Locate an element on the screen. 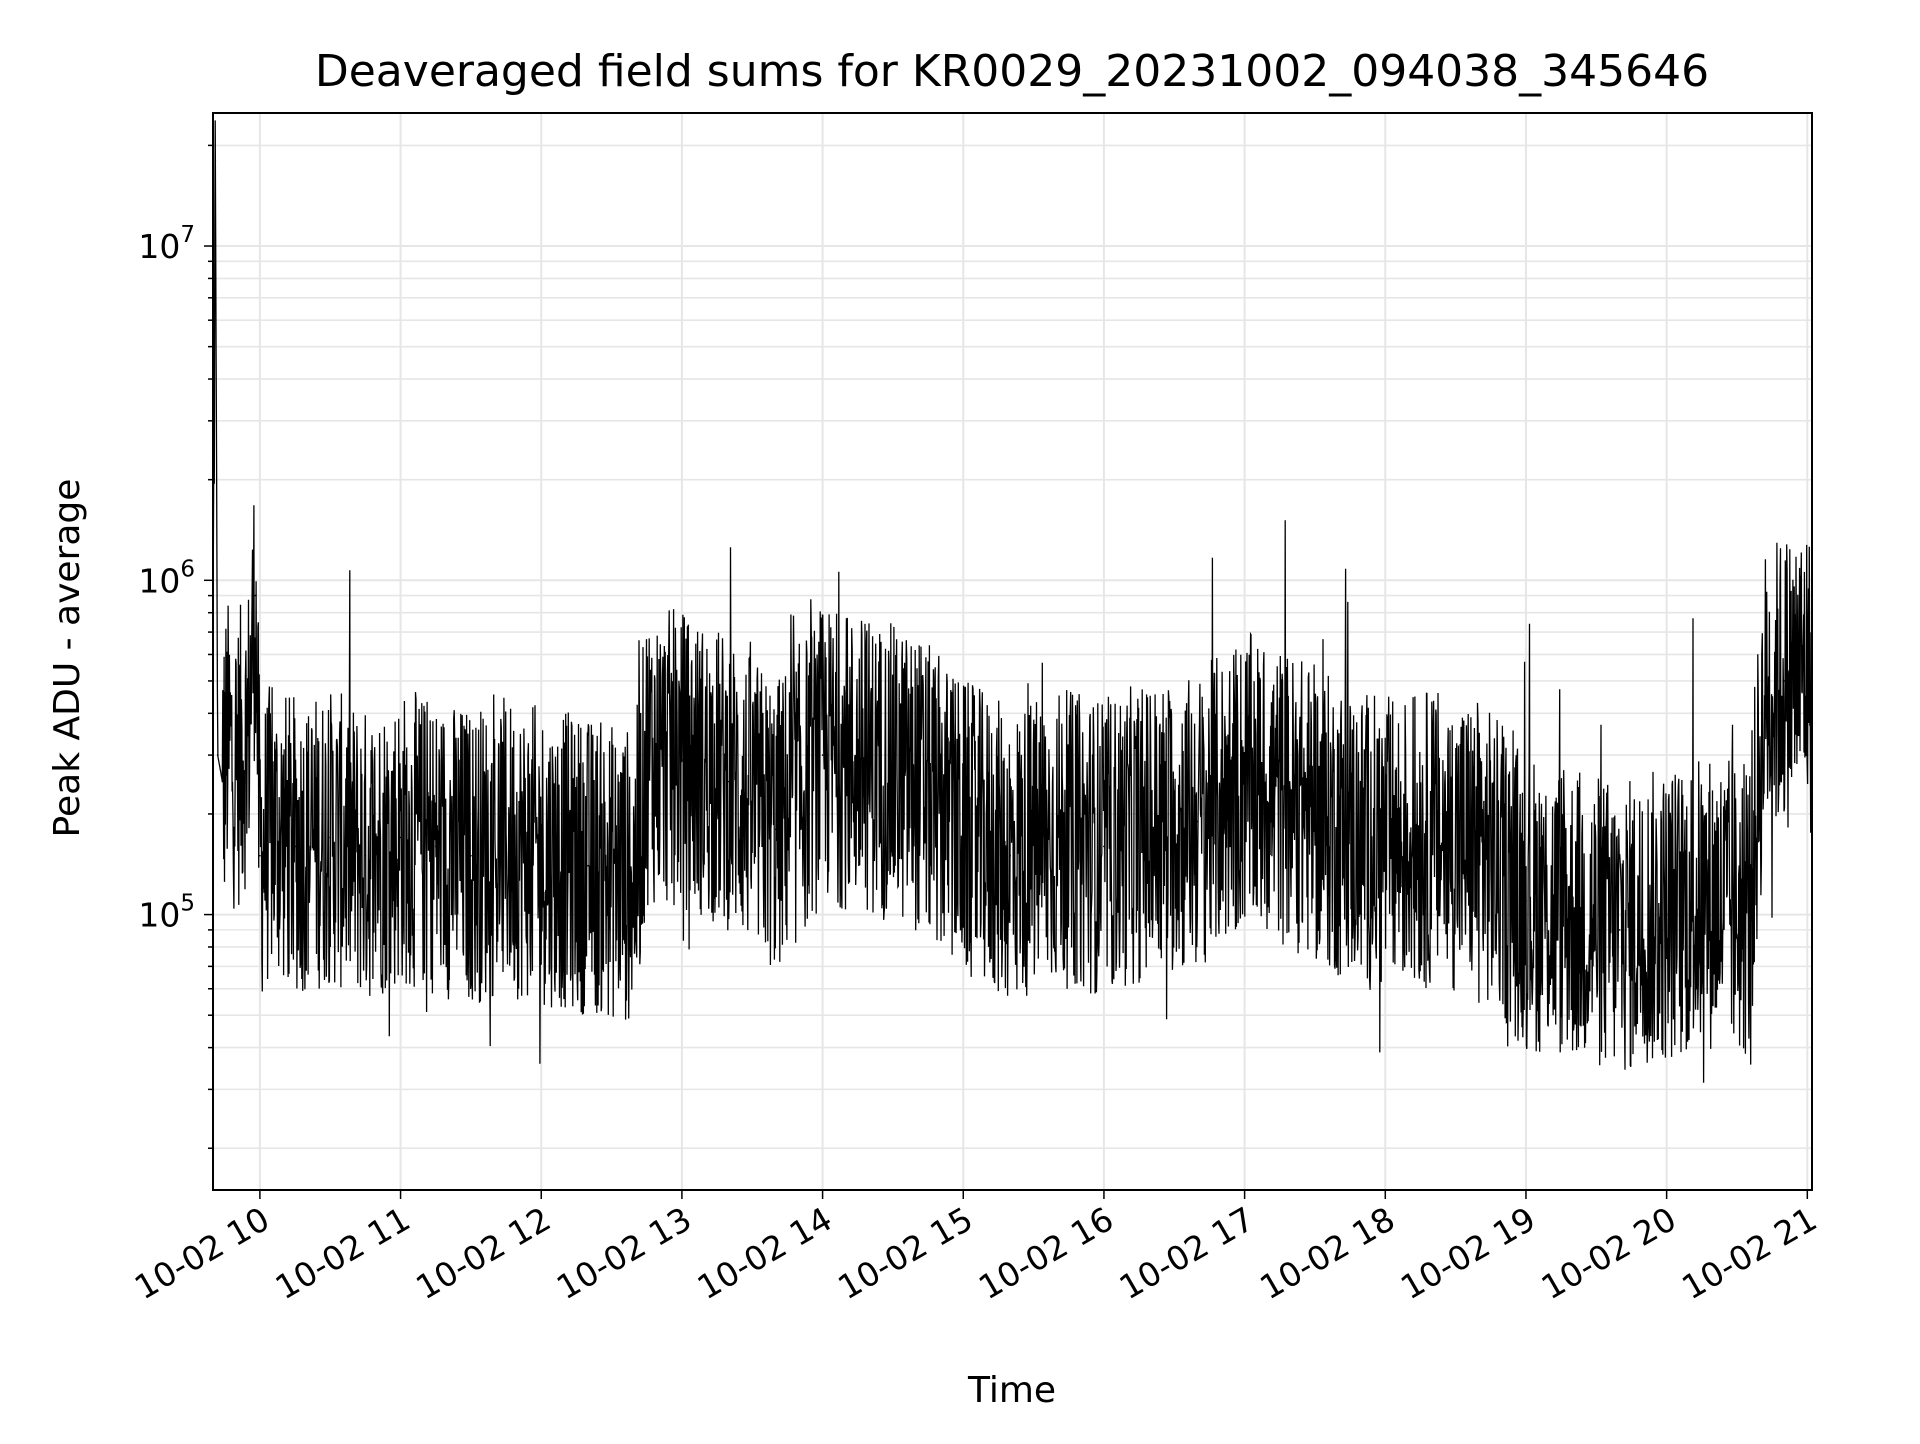 The image size is (1920, 1444). y-tick-label: 10⁵ is located at coordinates (166, 913).